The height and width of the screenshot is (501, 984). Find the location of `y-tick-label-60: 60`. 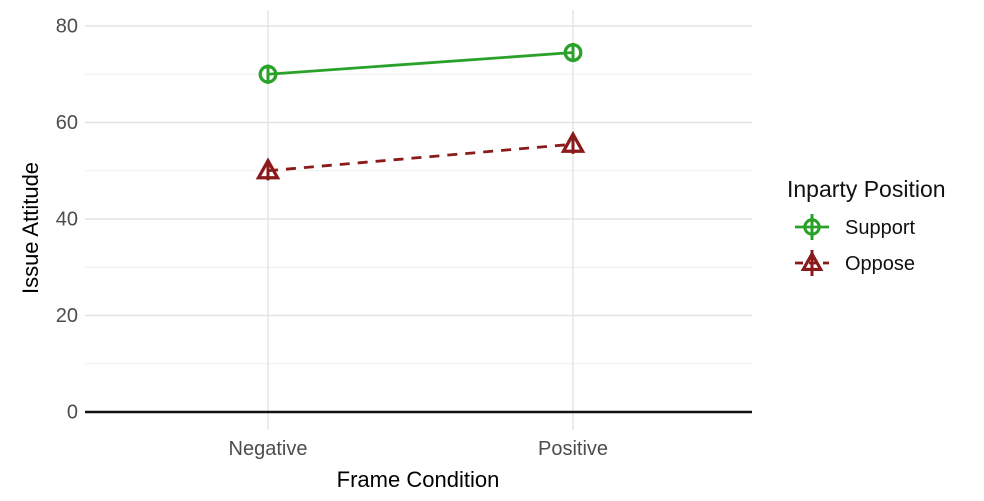

y-tick-label-60: 60 is located at coordinates (67, 123).